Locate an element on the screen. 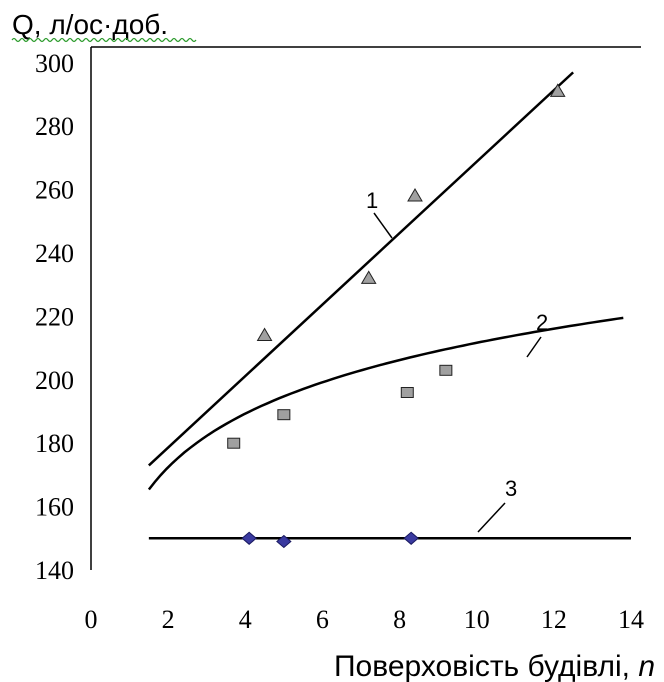 This screenshot has width=664, height=682. x-tick-label: 0 is located at coordinates (91, 619).